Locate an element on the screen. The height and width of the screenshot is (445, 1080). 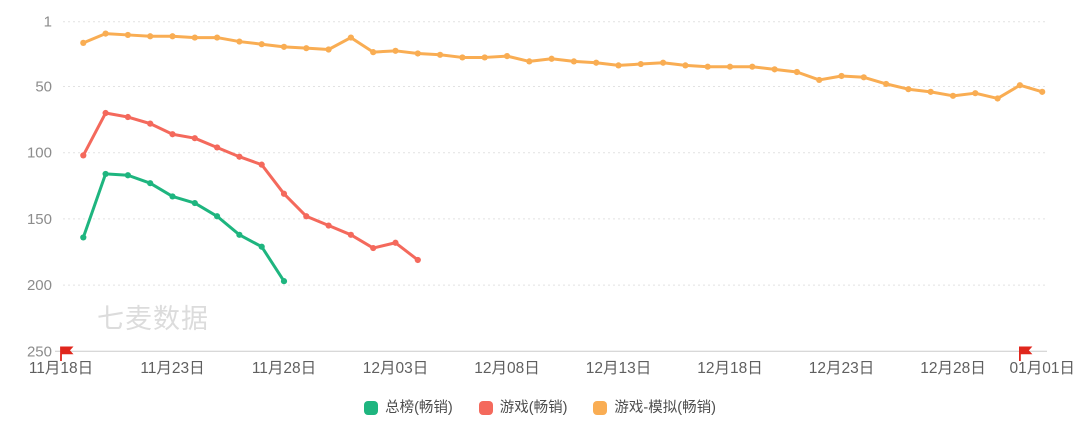
x-tick-label: 11月23日 is located at coordinates (172, 368).